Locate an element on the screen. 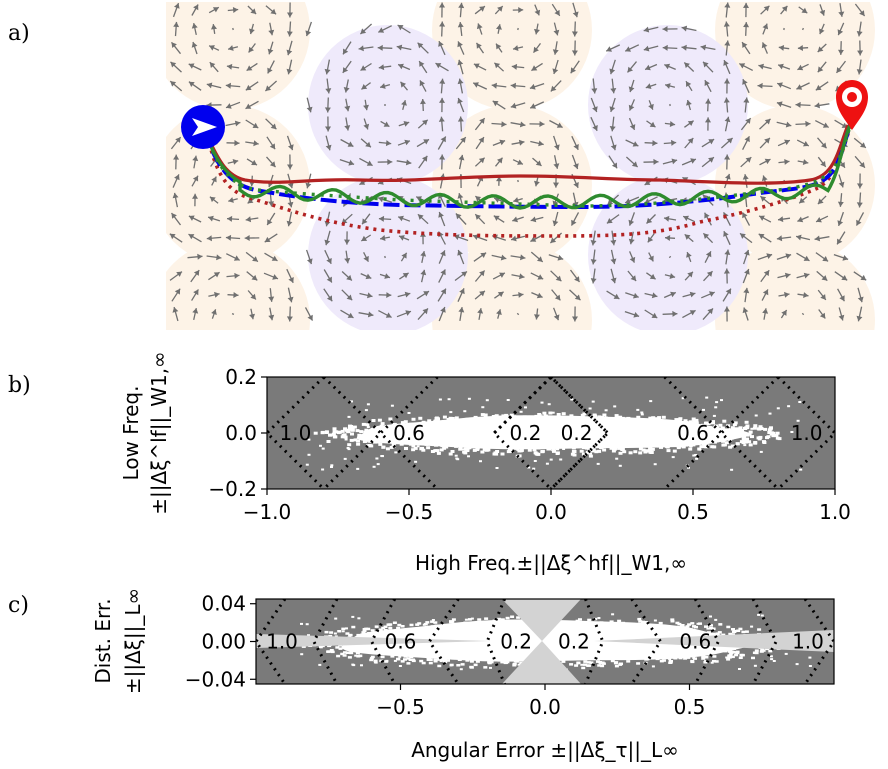 The width and height of the screenshot is (888, 769). purple-vortex-disk is located at coordinates (668, 252).